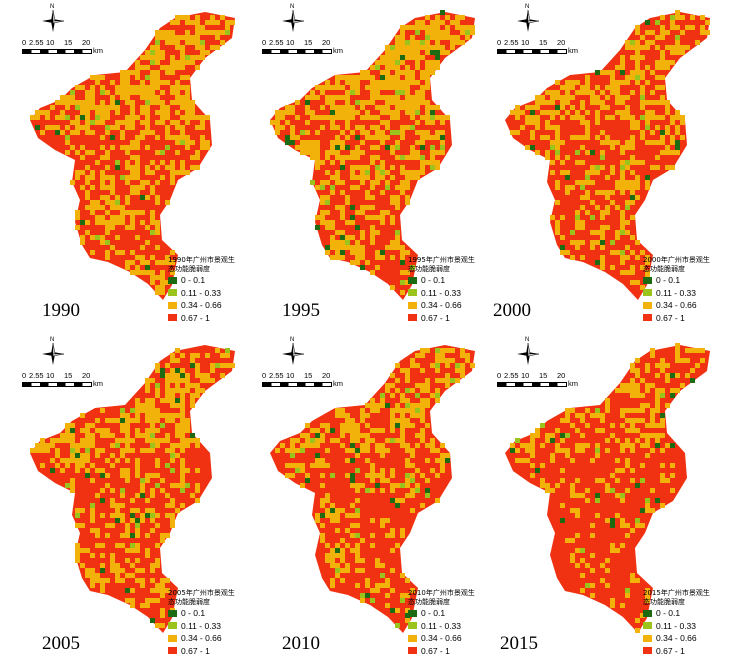  I want to click on year-label: 2015, so click(519, 643).